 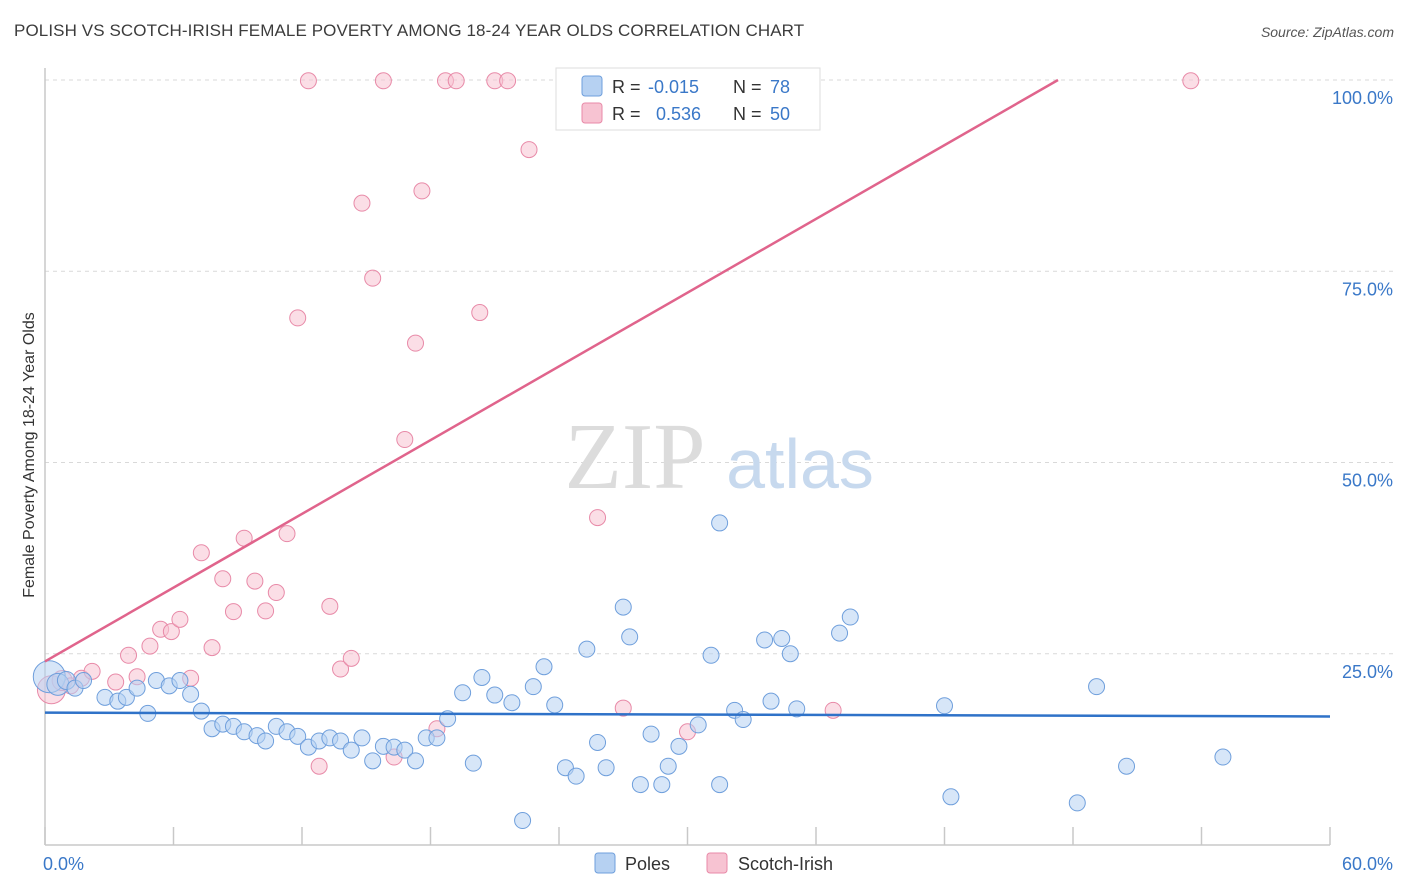 I want to click on x-tick-label: 60.0%, so click(x=1367, y=864).